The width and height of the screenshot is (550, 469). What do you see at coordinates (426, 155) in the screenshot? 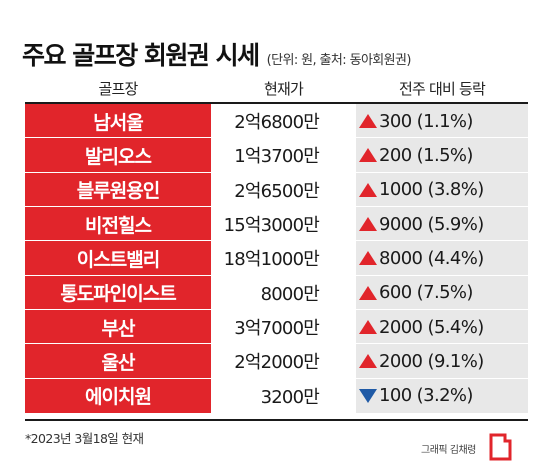
I see `change-value: 200 (1.5%)` at bounding box center [426, 155].